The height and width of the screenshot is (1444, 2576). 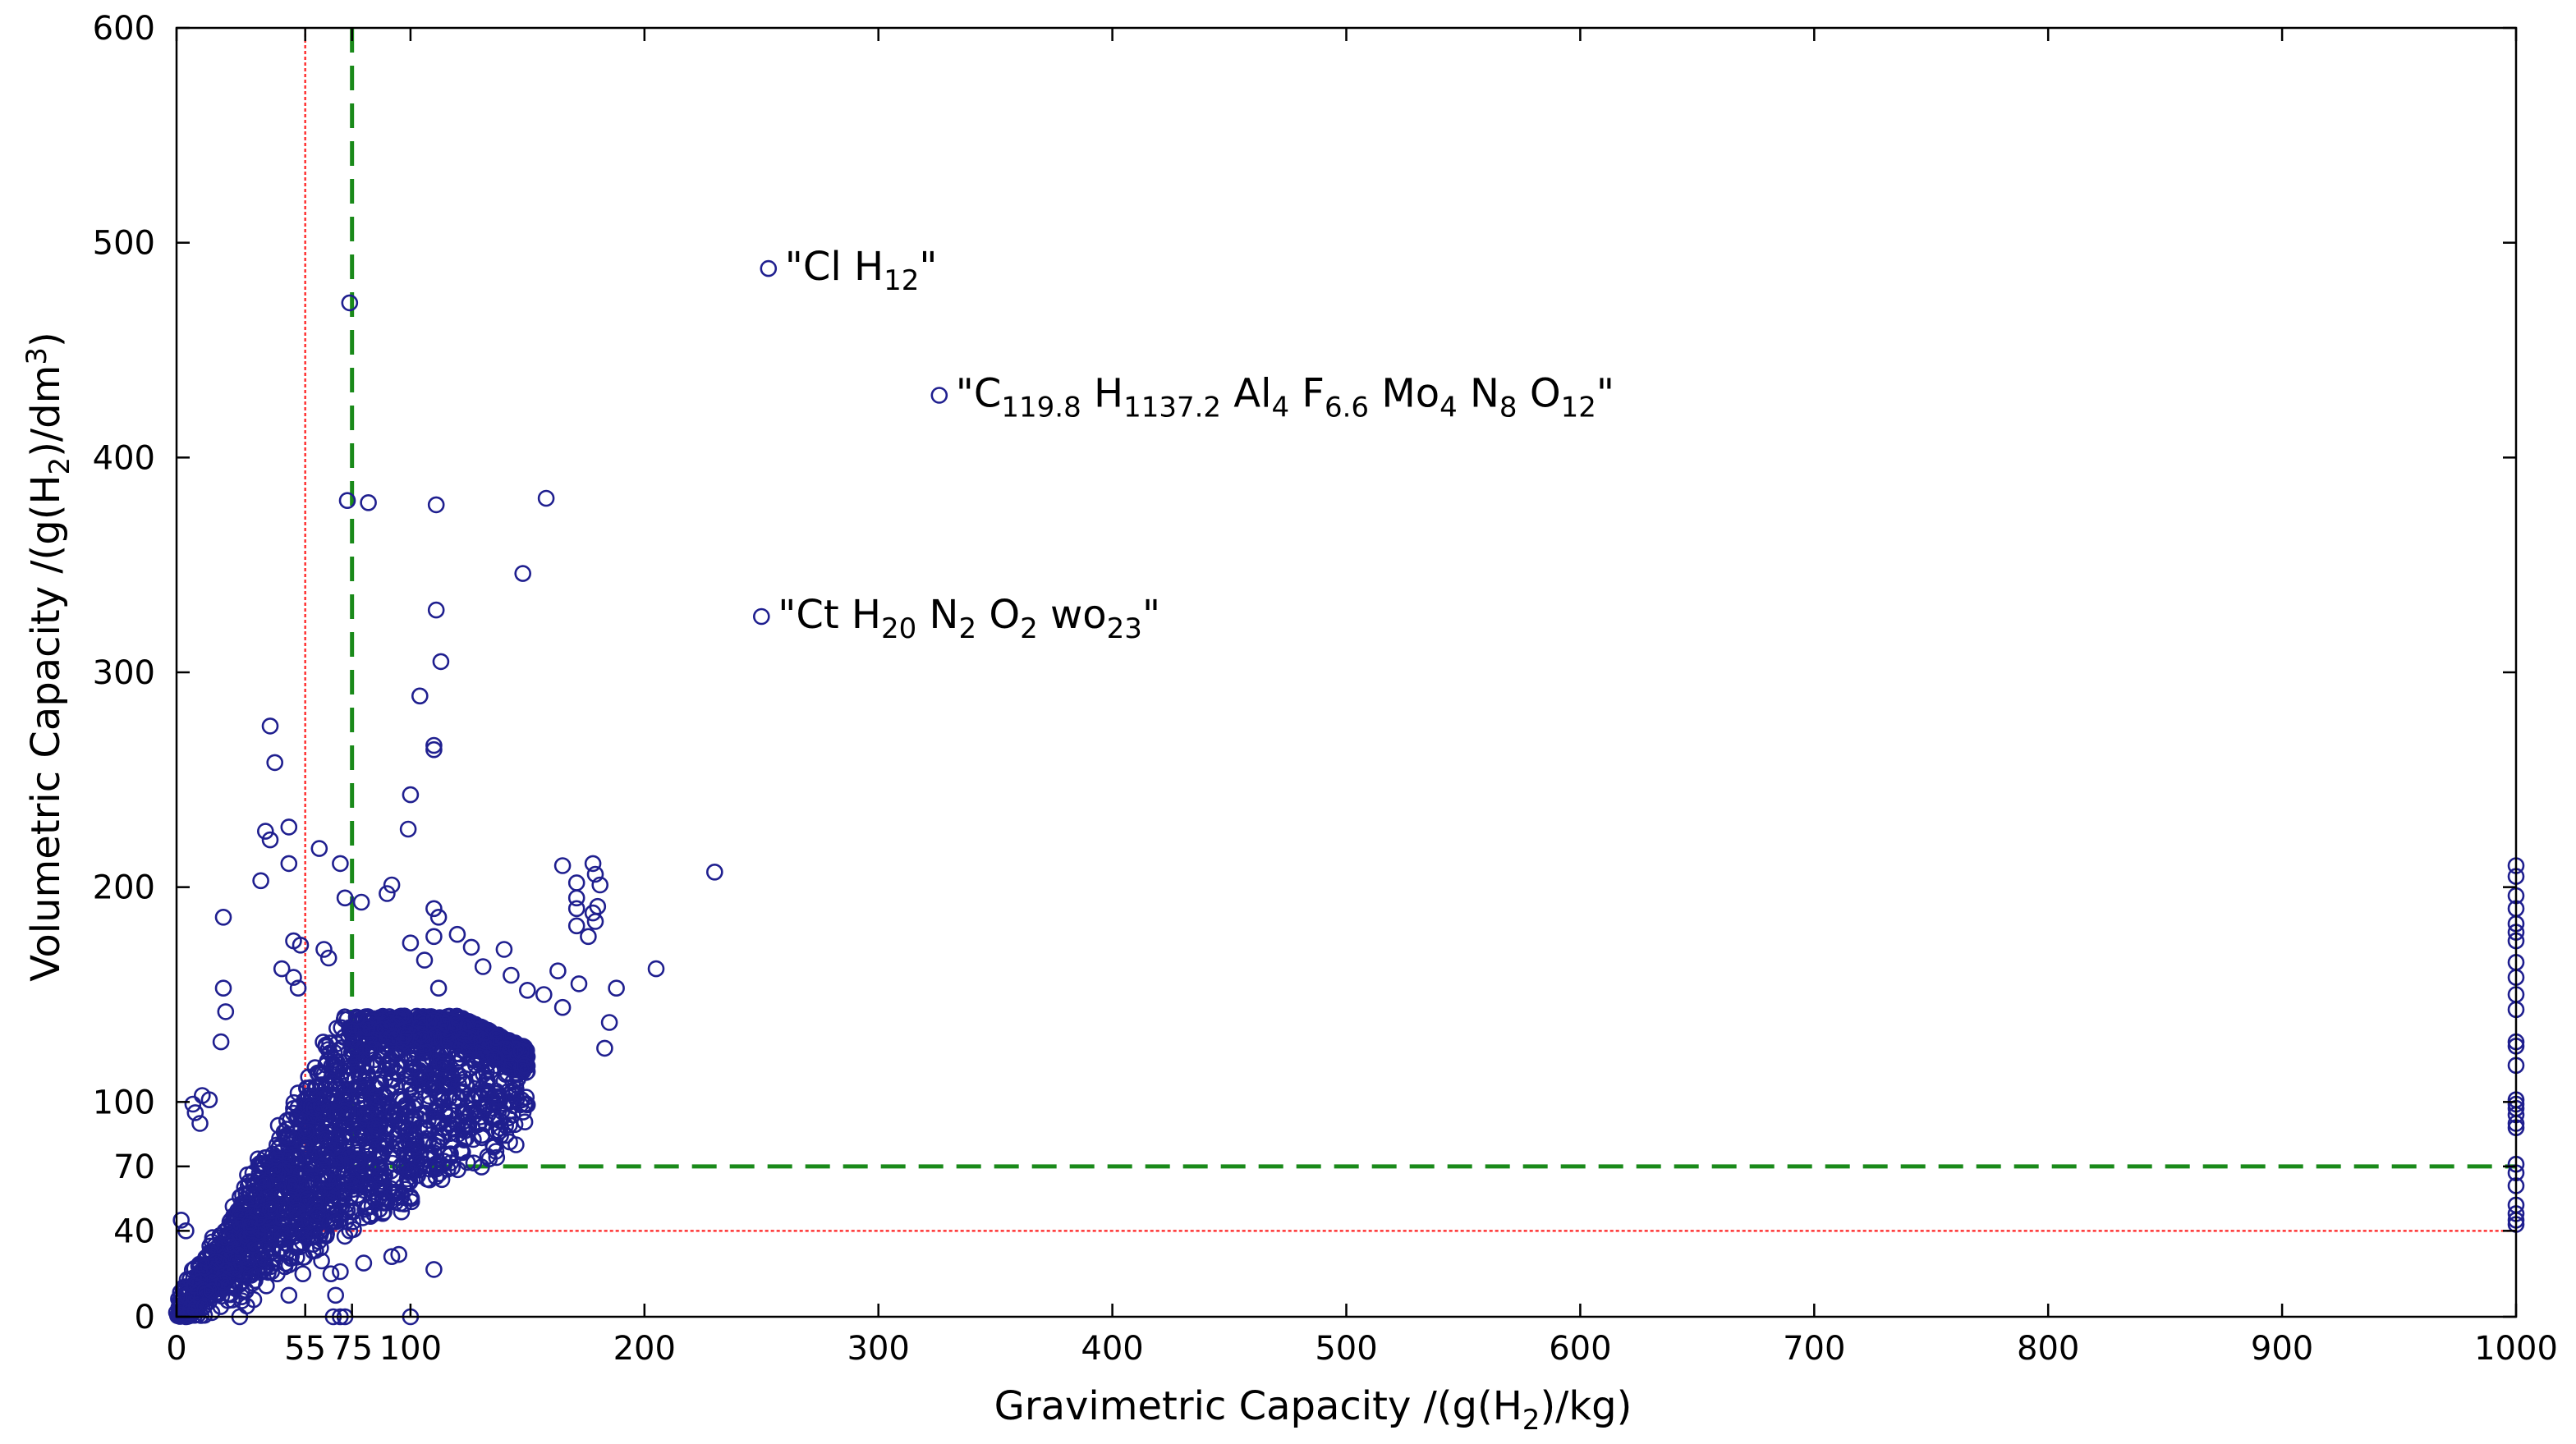 What do you see at coordinates (134, 1231) in the screenshot?
I see `y-tick-label: 40` at bounding box center [134, 1231].